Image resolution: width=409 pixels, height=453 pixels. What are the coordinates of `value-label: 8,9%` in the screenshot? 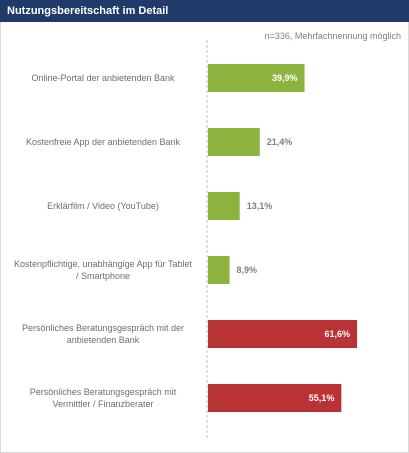 It's located at (247, 270).